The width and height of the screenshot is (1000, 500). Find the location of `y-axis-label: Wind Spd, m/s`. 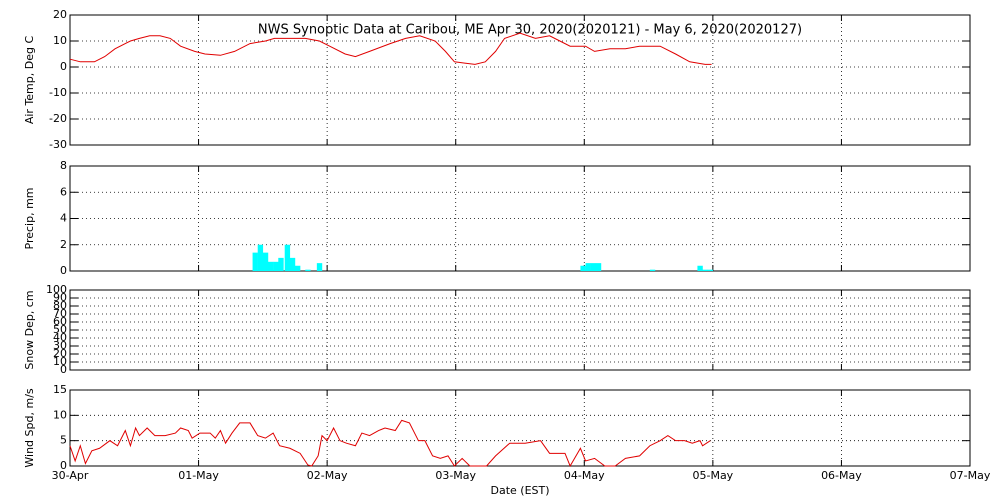

y-axis-label: Wind Spd, m/s is located at coordinates (29, 428).